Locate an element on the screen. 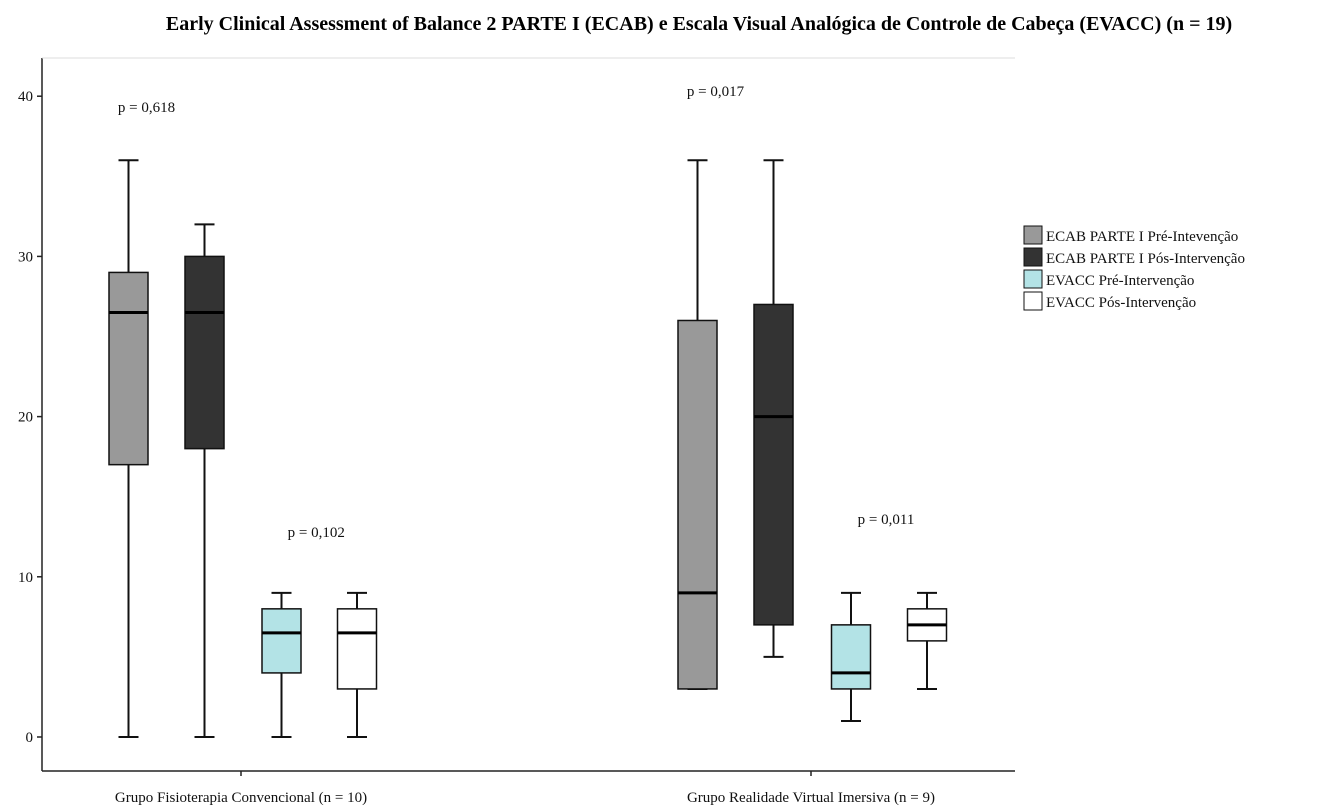 The image size is (1333, 808). p-value-label: p = 0,102 is located at coordinates (316, 533).